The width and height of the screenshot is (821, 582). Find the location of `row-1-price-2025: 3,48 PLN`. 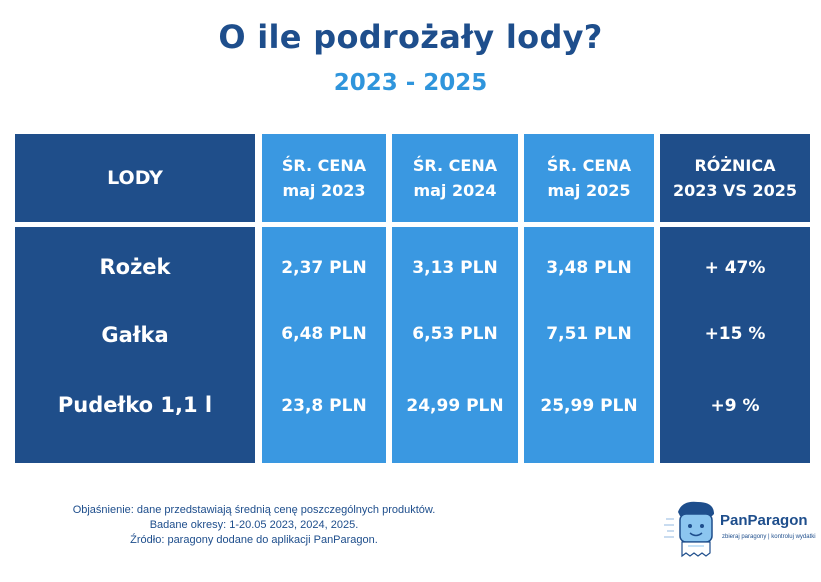

row-1-price-2025: 3,48 PLN is located at coordinates (589, 268).